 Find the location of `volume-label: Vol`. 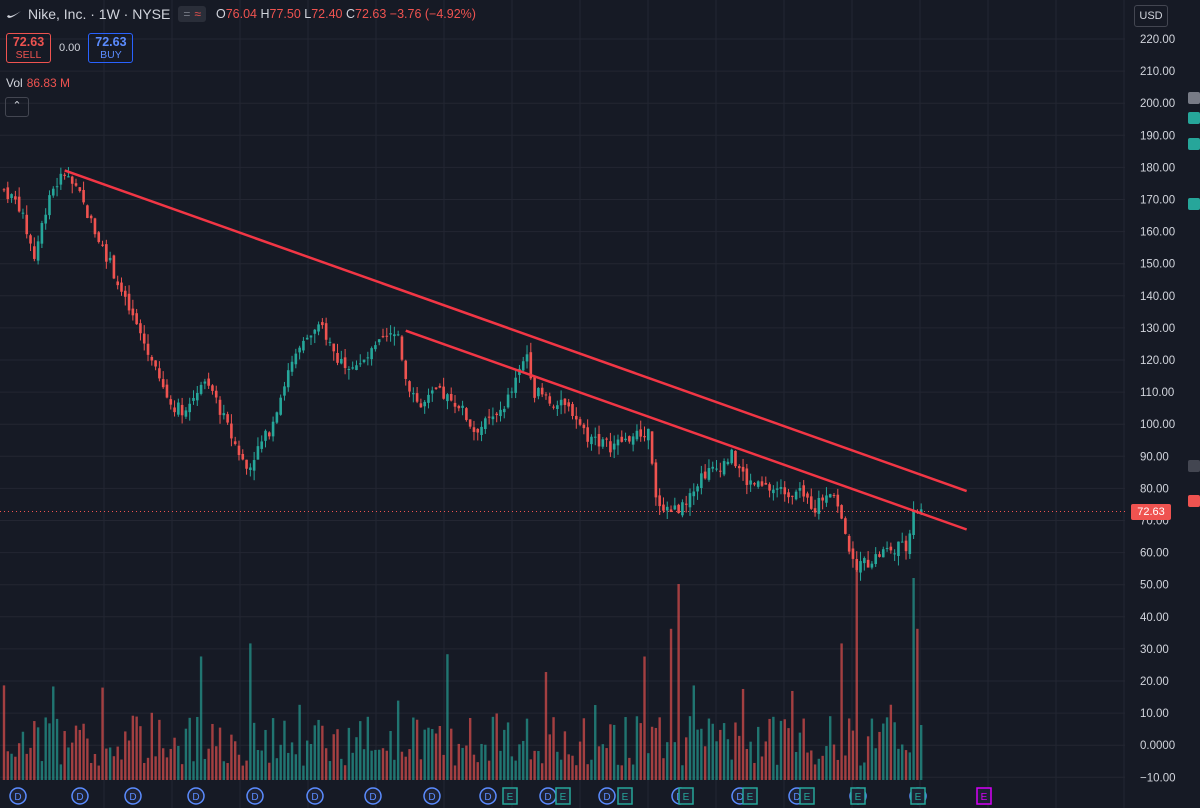

volume-label: Vol is located at coordinates (14, 83).